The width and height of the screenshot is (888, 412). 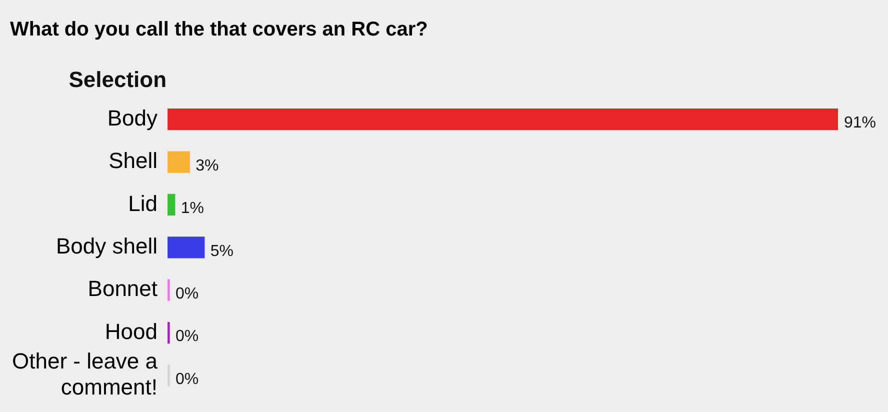 I want to click on data-label: 3%, so click(x=207, y=165).